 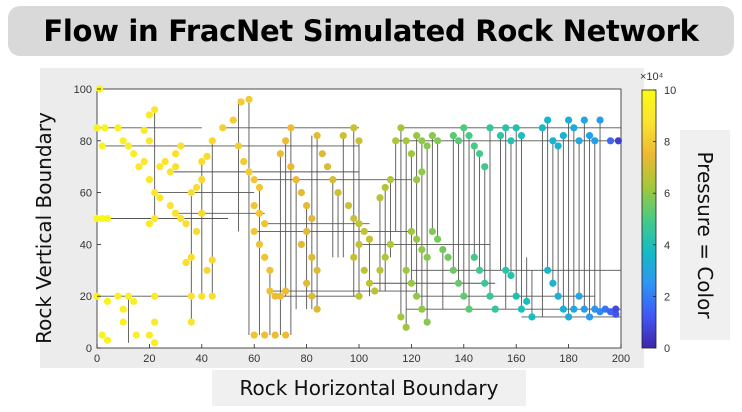 I want to click on x-tick-label: 100, so click(x=359, y=359).